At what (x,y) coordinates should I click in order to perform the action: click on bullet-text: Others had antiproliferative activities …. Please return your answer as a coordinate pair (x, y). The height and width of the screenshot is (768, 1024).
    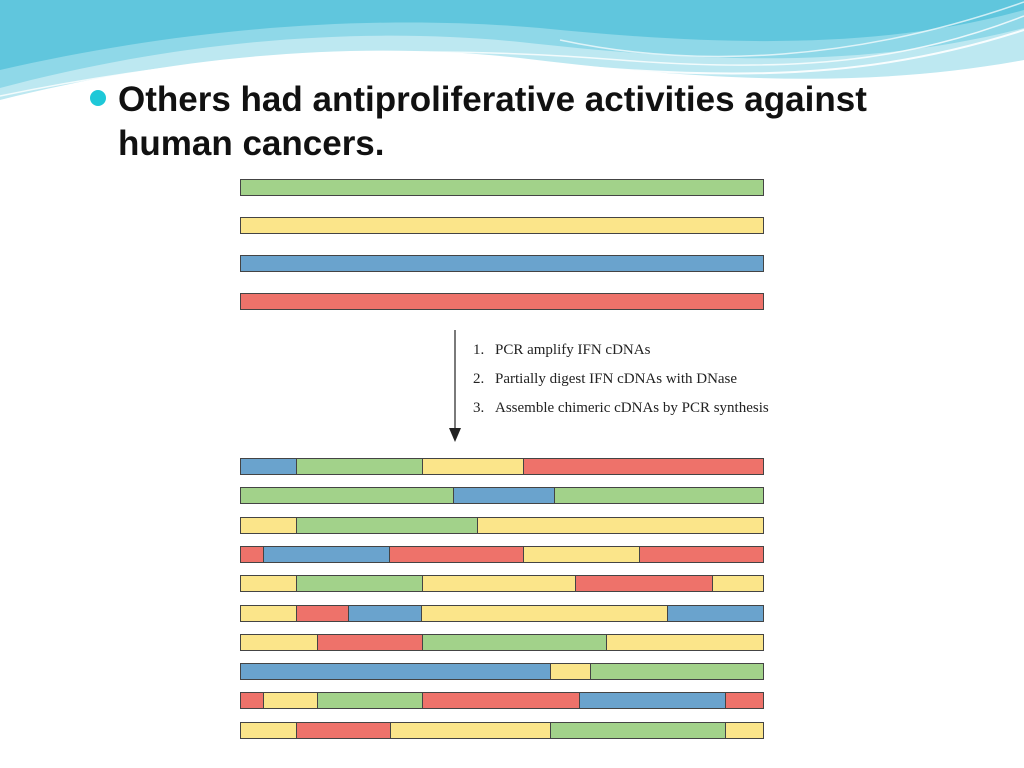
    Looking at the image, I should click on (492, 121).